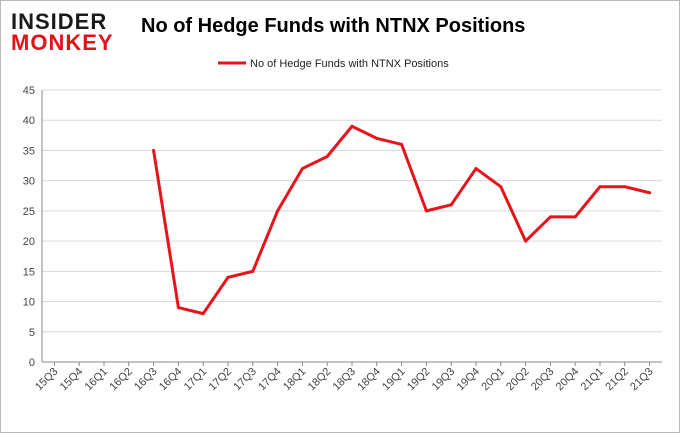 The image size is (680, 433). I want to click on x-tick-label: 21Q2, so click(617, 380).